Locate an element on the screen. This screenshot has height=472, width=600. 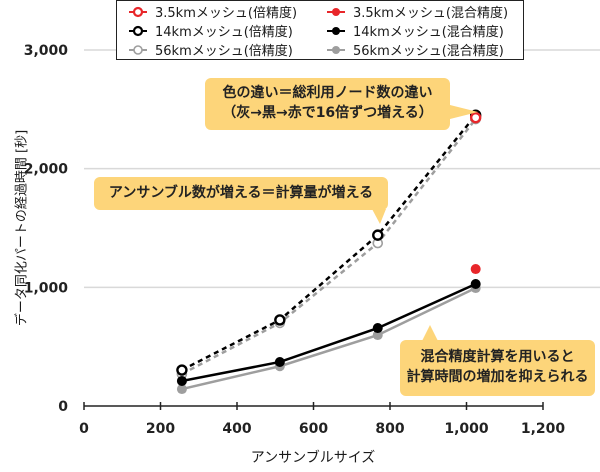
open-circle-black-icon is located at coordinates (138, 31).